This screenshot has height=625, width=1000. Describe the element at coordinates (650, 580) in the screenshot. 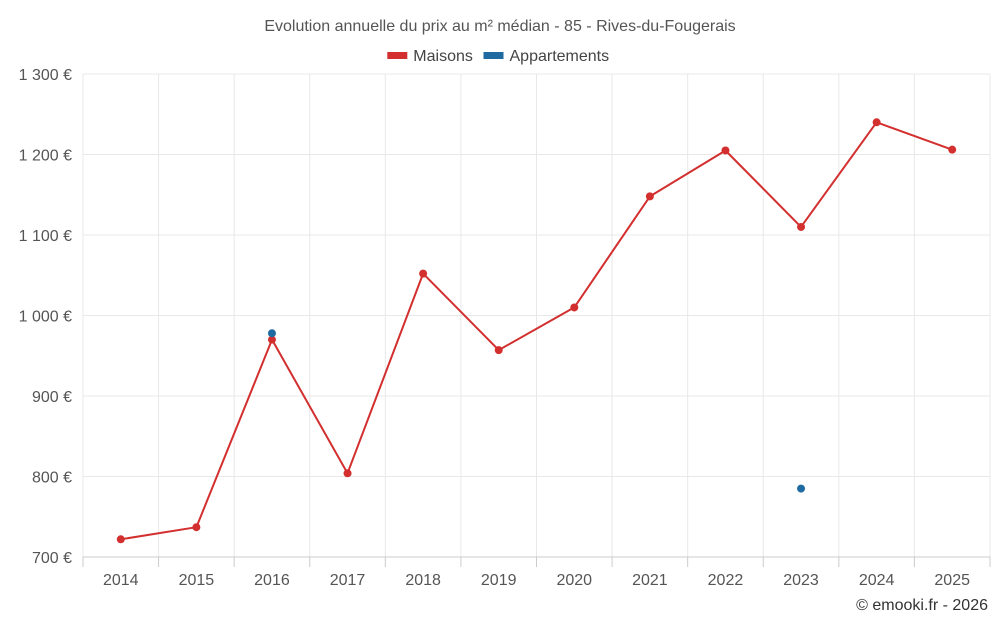

I see `x-tick-label: 2021` at that location.